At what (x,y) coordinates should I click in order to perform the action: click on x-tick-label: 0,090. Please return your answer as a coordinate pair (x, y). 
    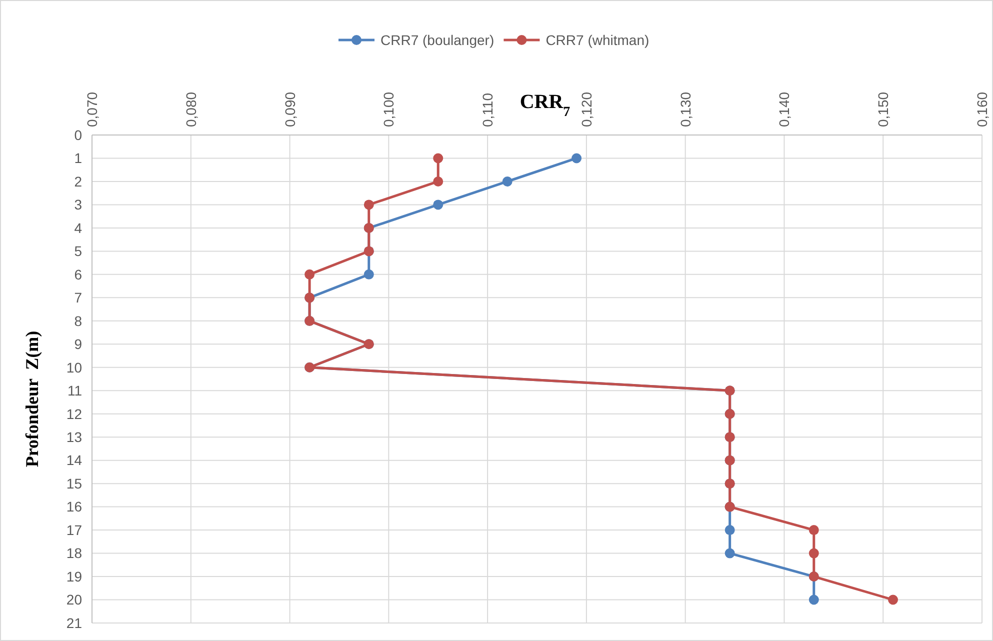
    Looking at the image, I should click on (290, 109).